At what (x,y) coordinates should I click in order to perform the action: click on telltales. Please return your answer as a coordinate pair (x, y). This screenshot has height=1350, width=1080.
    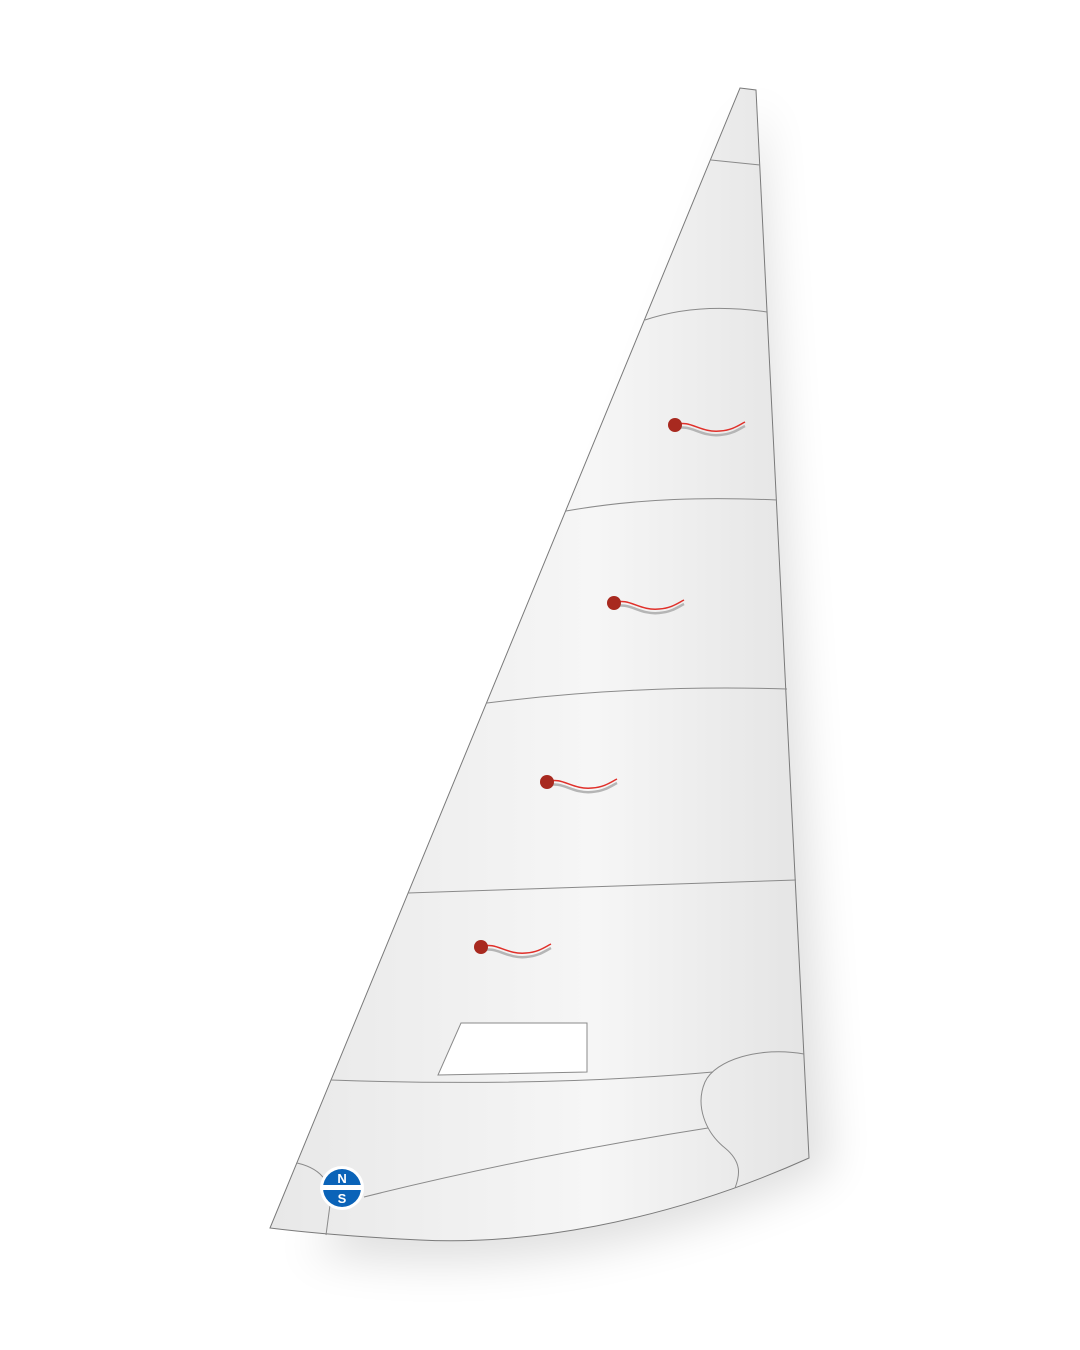
    Looking at the image, I should click on (610, 688).